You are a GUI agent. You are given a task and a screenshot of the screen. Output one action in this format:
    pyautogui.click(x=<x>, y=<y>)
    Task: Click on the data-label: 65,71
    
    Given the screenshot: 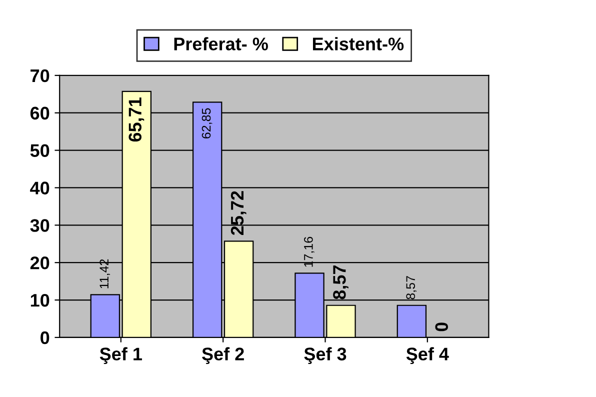 What is the action you would take?
    pyautogui.click(x=136, y=120)
    